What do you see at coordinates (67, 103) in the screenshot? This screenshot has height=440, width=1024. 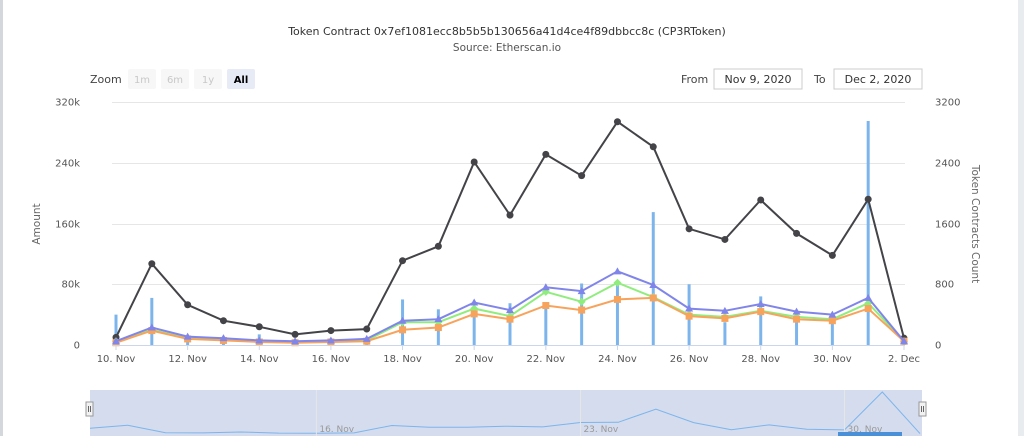 I see `y-left-tick-label: 320k` at bounding box center [67, 103].